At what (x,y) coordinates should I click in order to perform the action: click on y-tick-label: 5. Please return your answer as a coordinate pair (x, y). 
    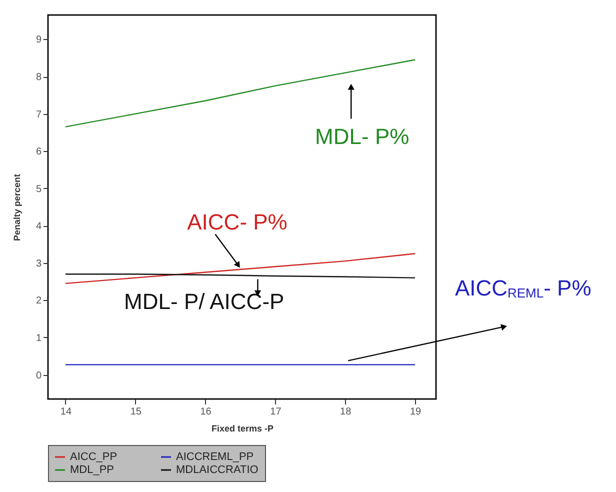
    Looking at the image, I should click on (39, 189).